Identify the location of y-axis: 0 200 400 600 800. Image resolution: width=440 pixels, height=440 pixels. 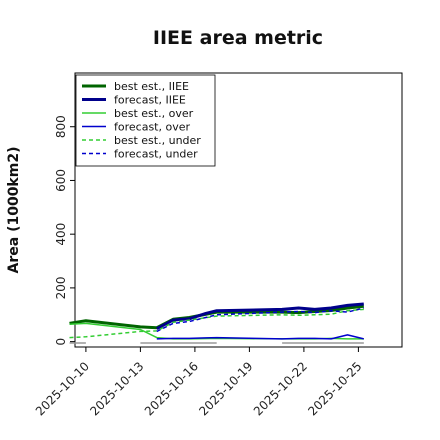
(64, 230).